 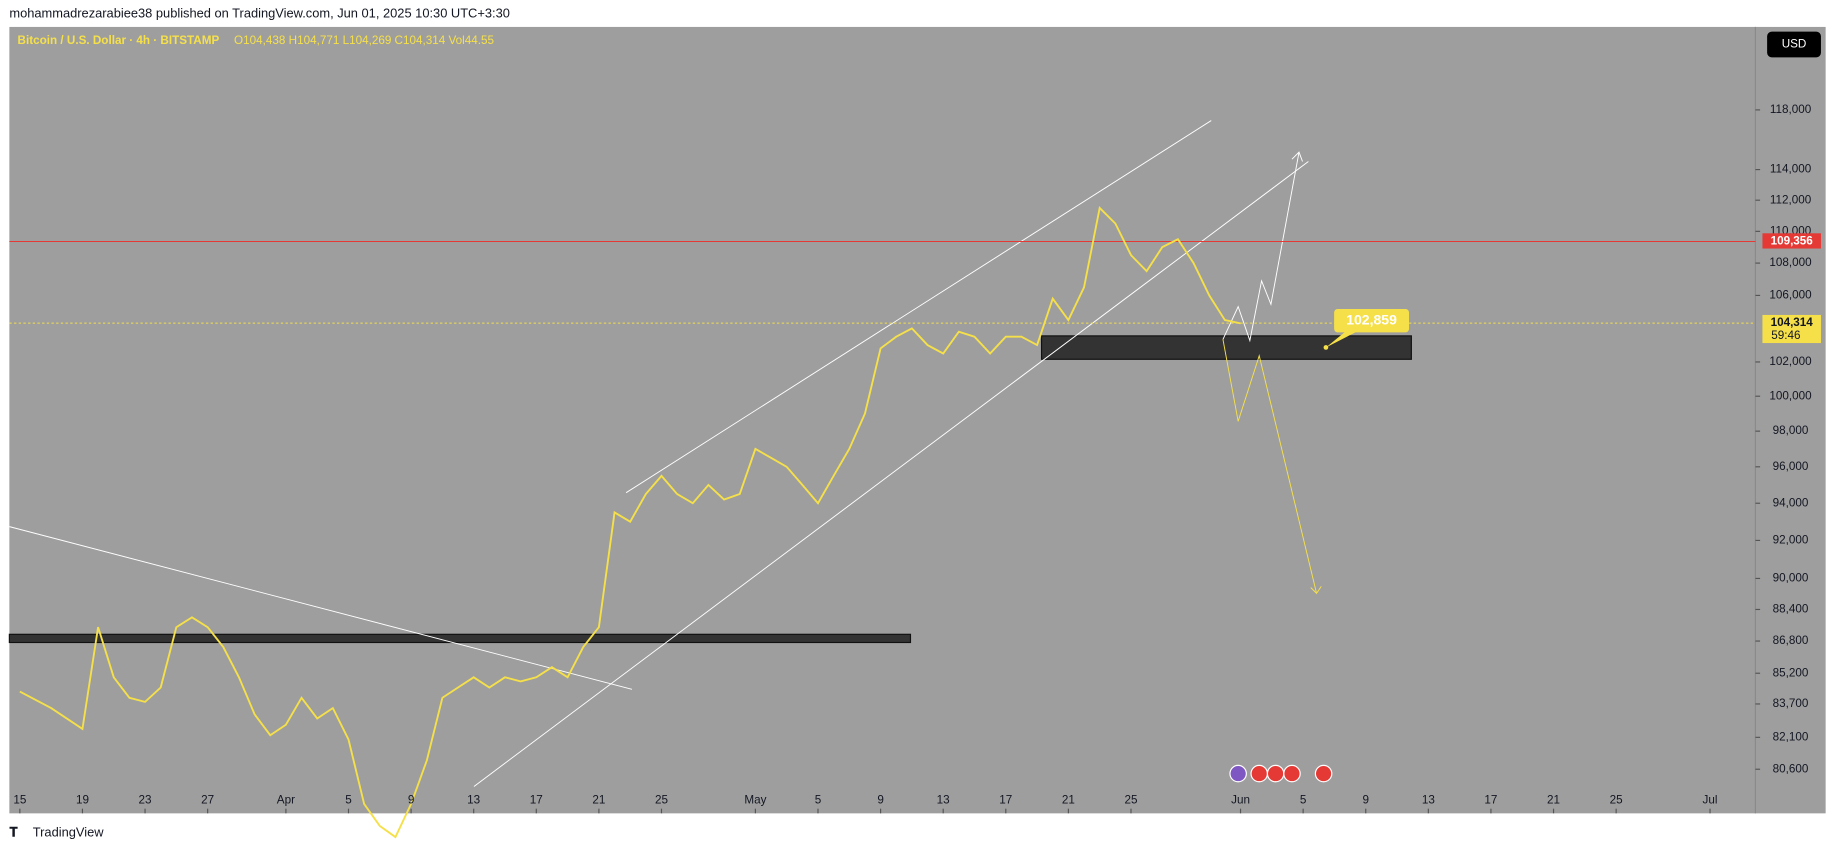 I want to click on y-tick-label: 118,000, so click(x=1791, y=109).